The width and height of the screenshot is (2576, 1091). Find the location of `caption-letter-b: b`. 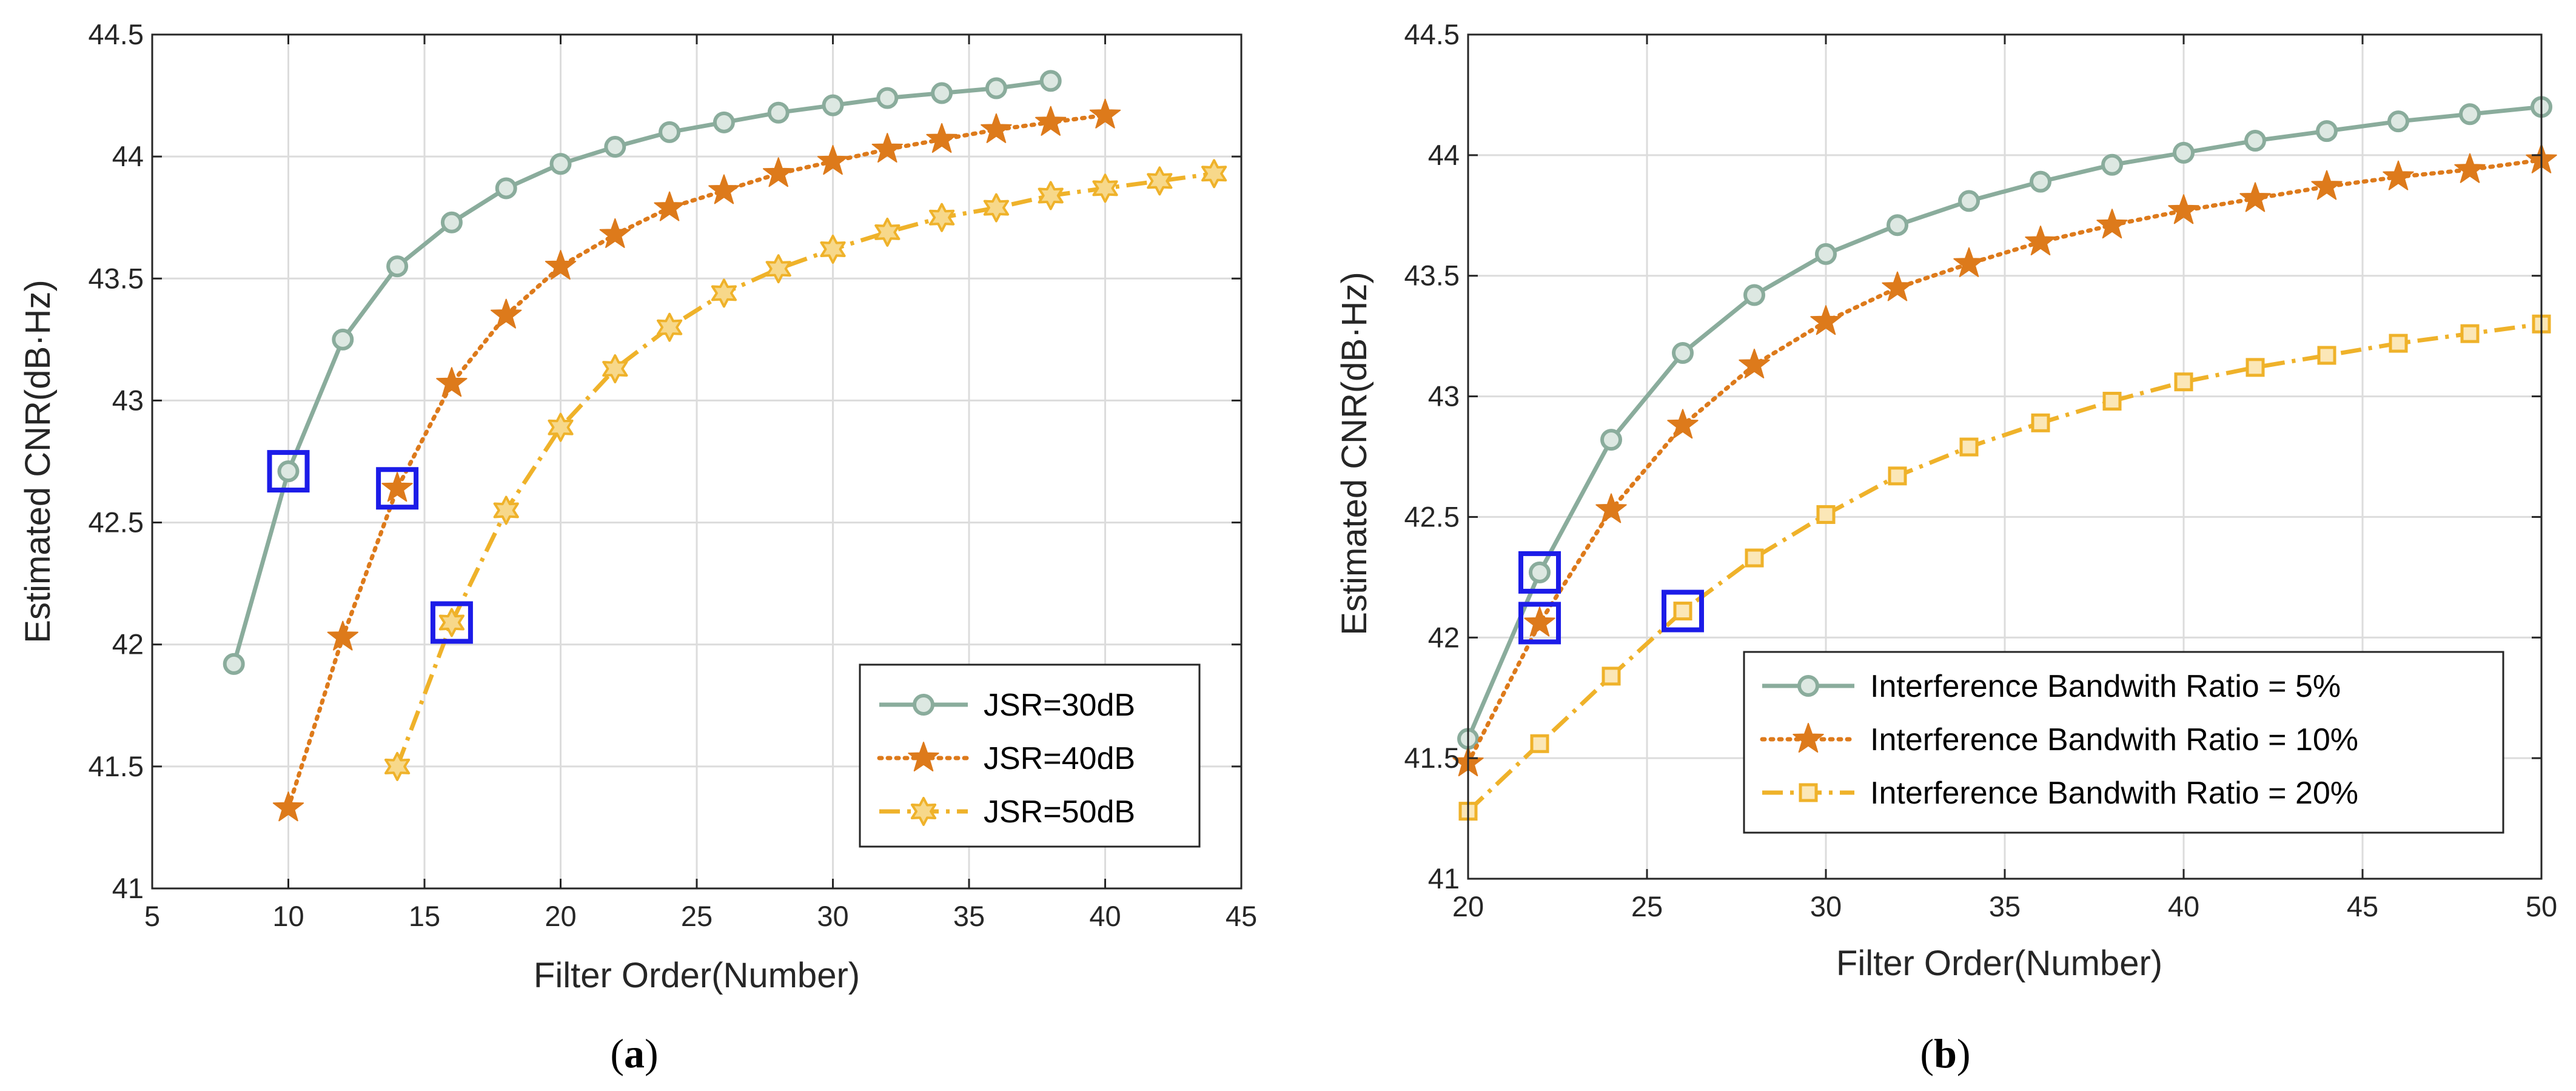

caption-letter-b: b is located at coordinates (1945, 1053).